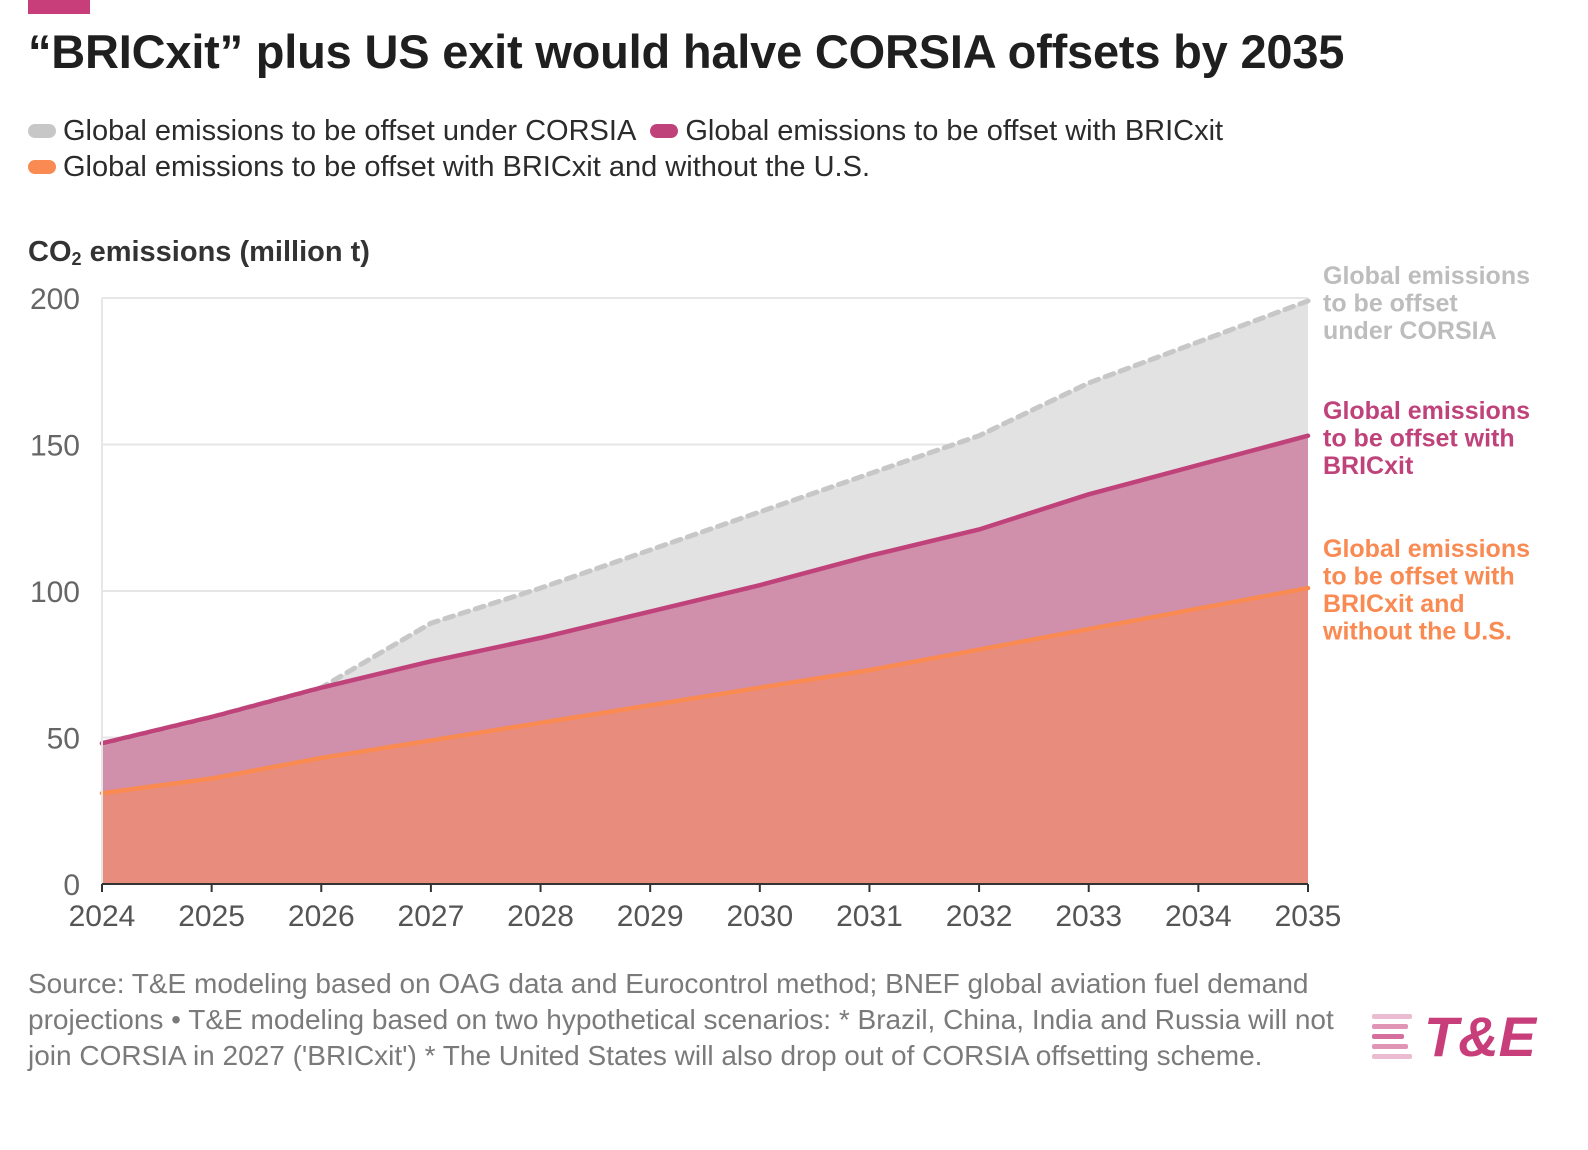 Image resolution: width=1588 pixels, height=1150 pixels. What do you see at coordinates (1368, 466) in the screenshot?
I see `series-end-label: BRICxit` at bounding box center [1368, 466].